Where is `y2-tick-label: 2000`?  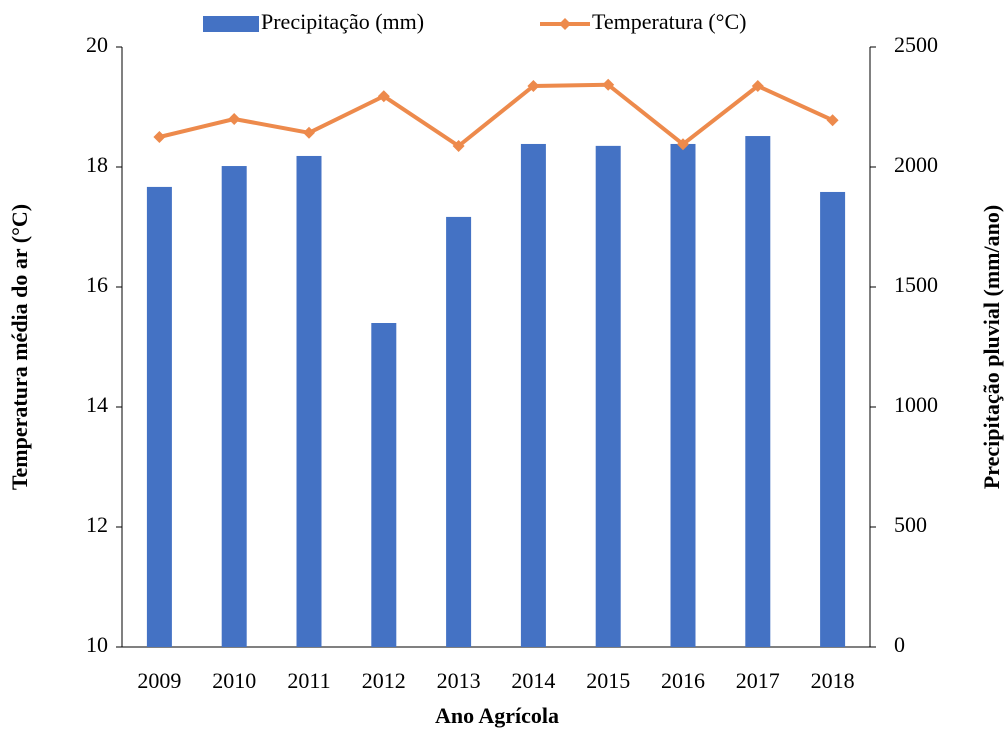 y2-tick-label: 2000 is located at coordinates (916, 164).